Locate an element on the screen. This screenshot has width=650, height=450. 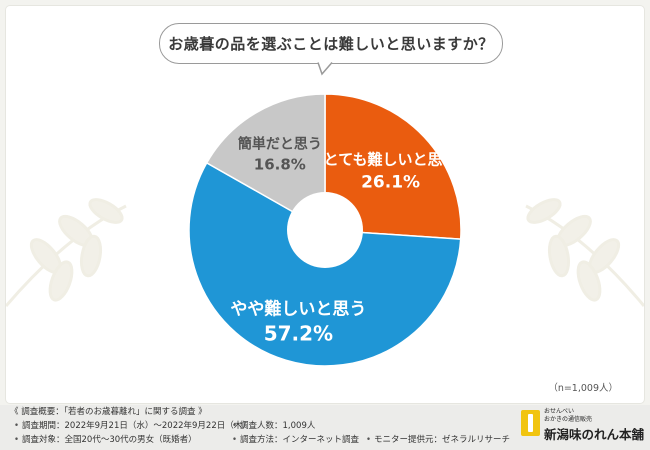
survey-target-text: 調査対象：全国20代～30代の男女（既婚者） is located at coordinates (109, 440).